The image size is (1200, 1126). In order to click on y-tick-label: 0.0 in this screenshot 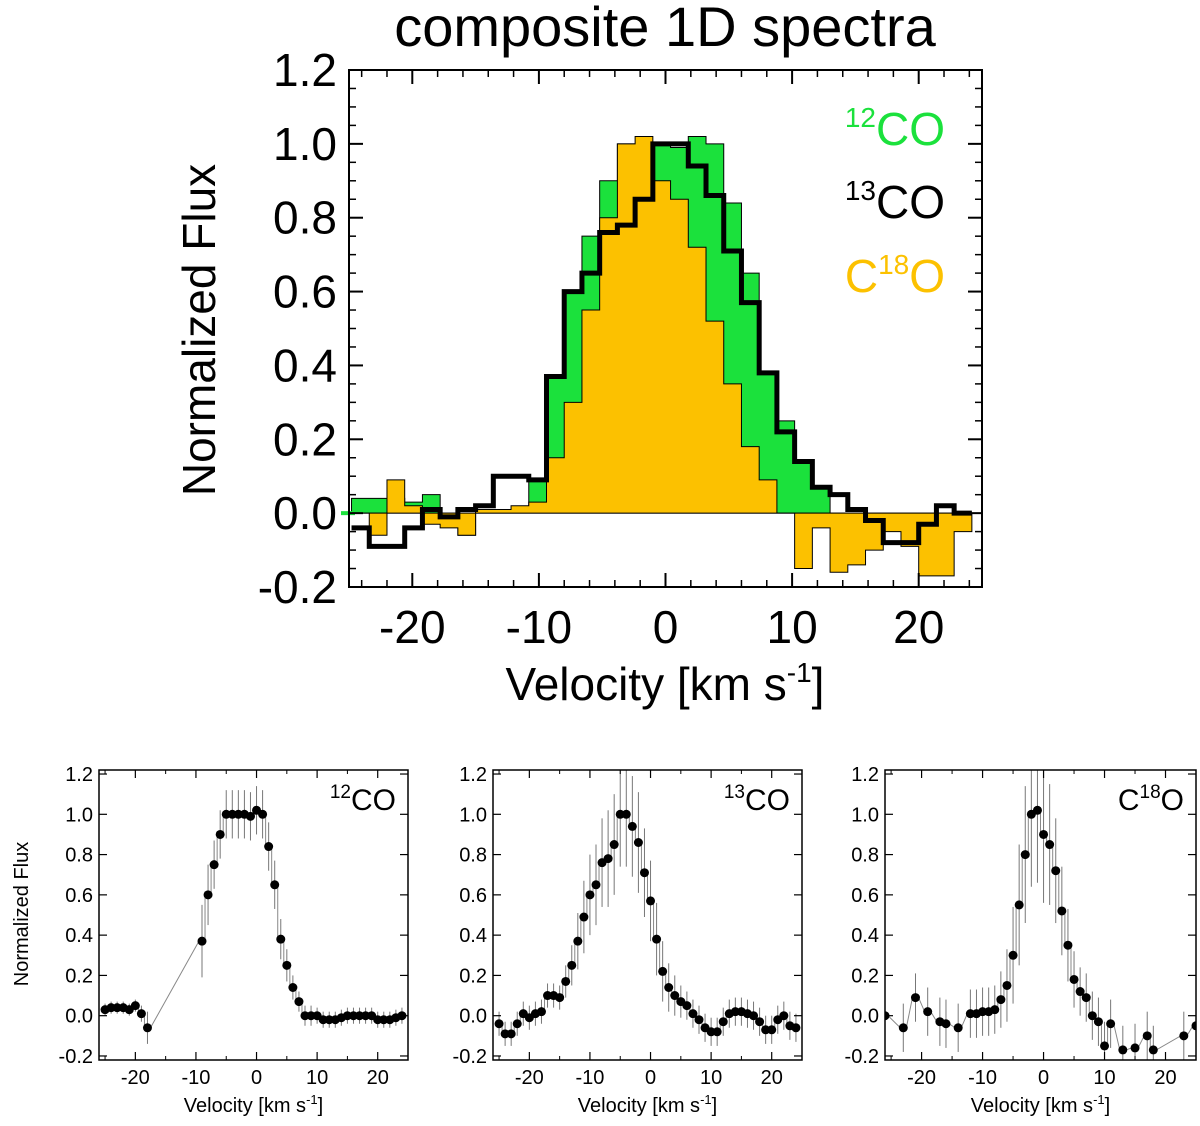, I will do `click(79, 1017)`.